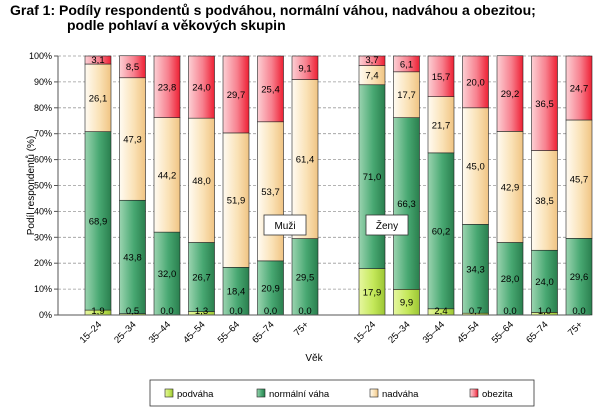  I want to click on data-label: 24,7, so click(579, 88).